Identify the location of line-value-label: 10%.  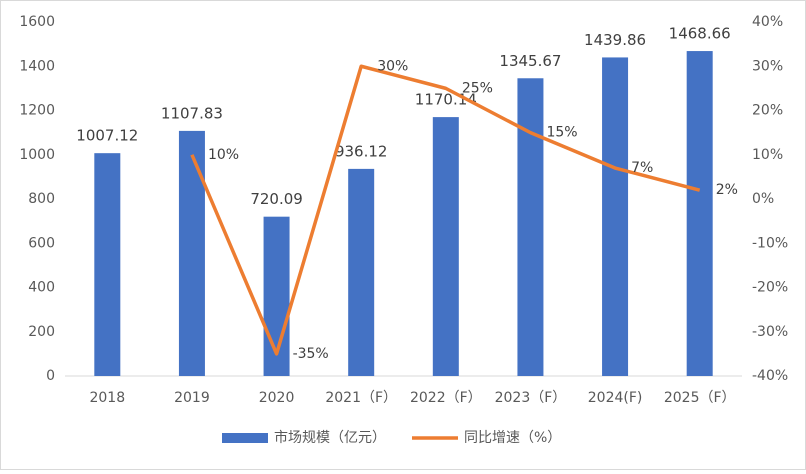
(223, 155).